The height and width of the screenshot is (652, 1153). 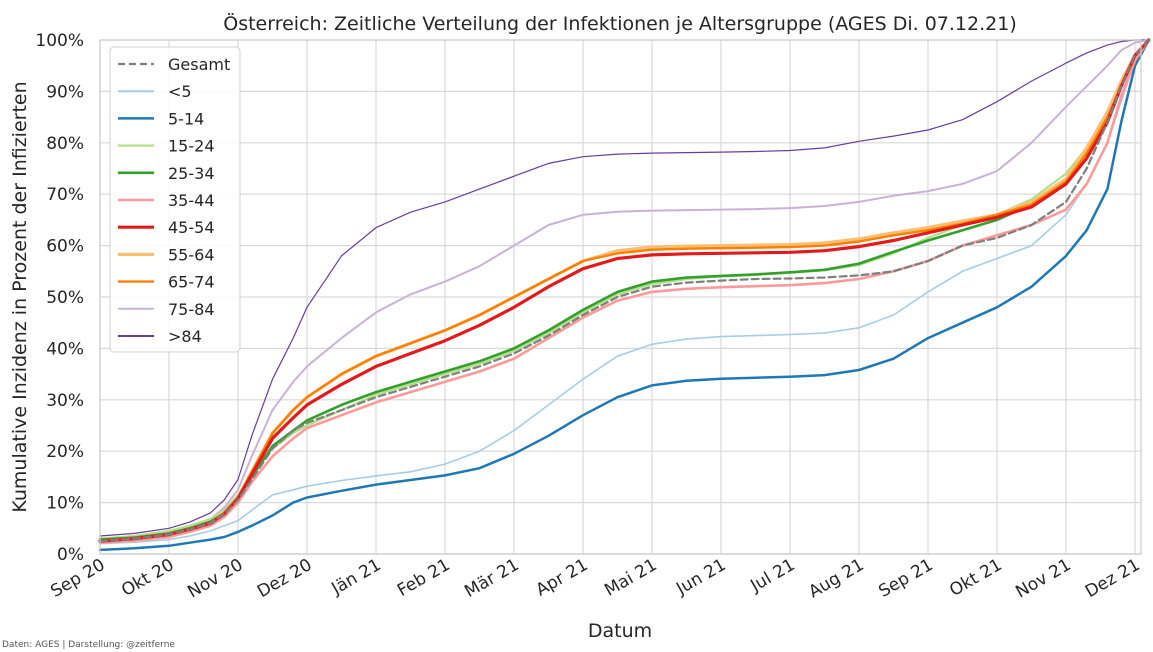 What do you see at coordinates (147, 578) in the screenshot?
I see `x-tick-label: Okt 20` at bounding box center [147, 578].